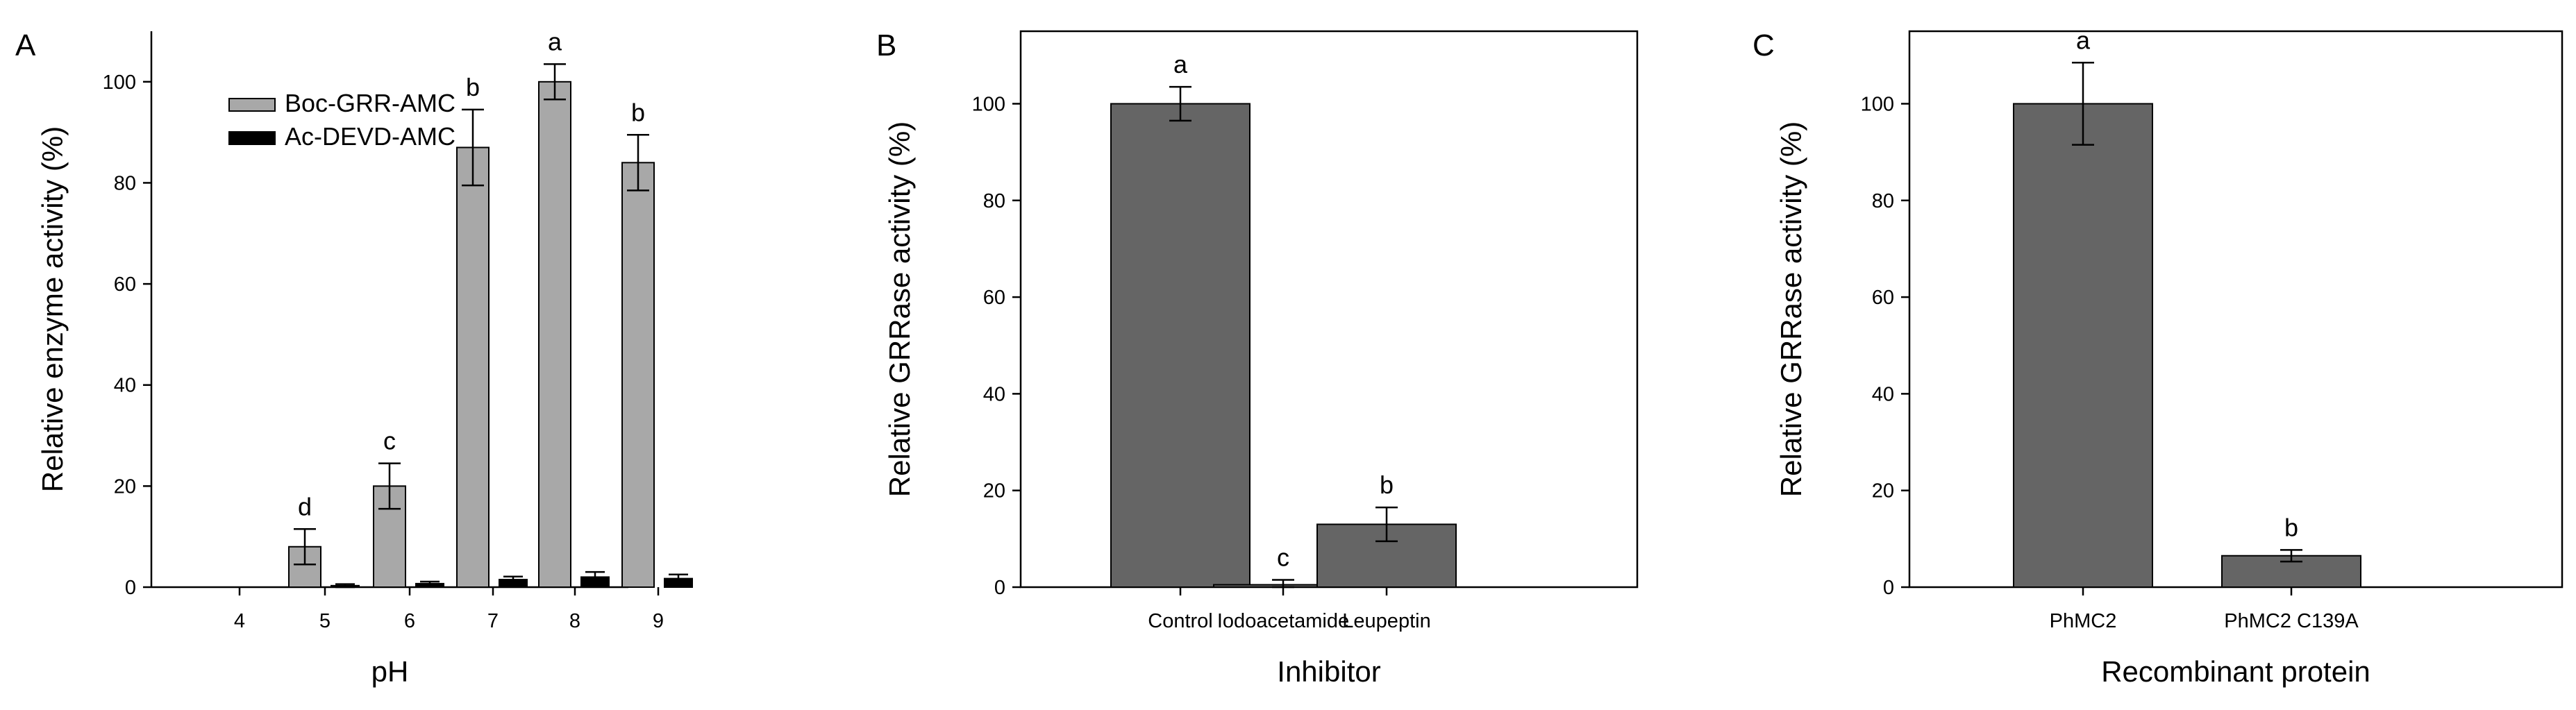 The image size is (2576, 710). Describe the element at coordinates (1328, 672) in the screenshot. I see `x-axis-title: Inhibitor` at that location.